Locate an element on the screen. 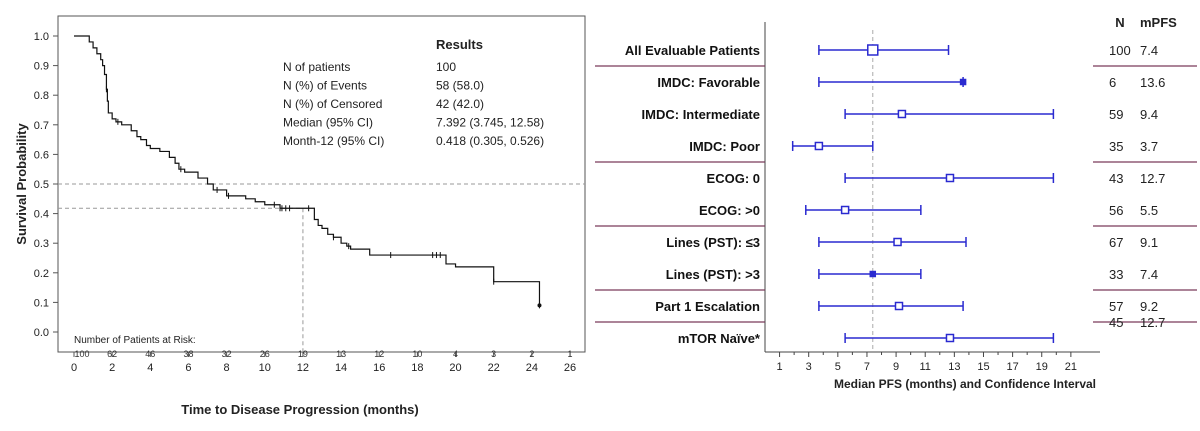 Image resolution: width=1200 pixels, height=431 pixels. km-result-value: 7.392 (3.745, 12.58) is located at coordinates (490, 123).